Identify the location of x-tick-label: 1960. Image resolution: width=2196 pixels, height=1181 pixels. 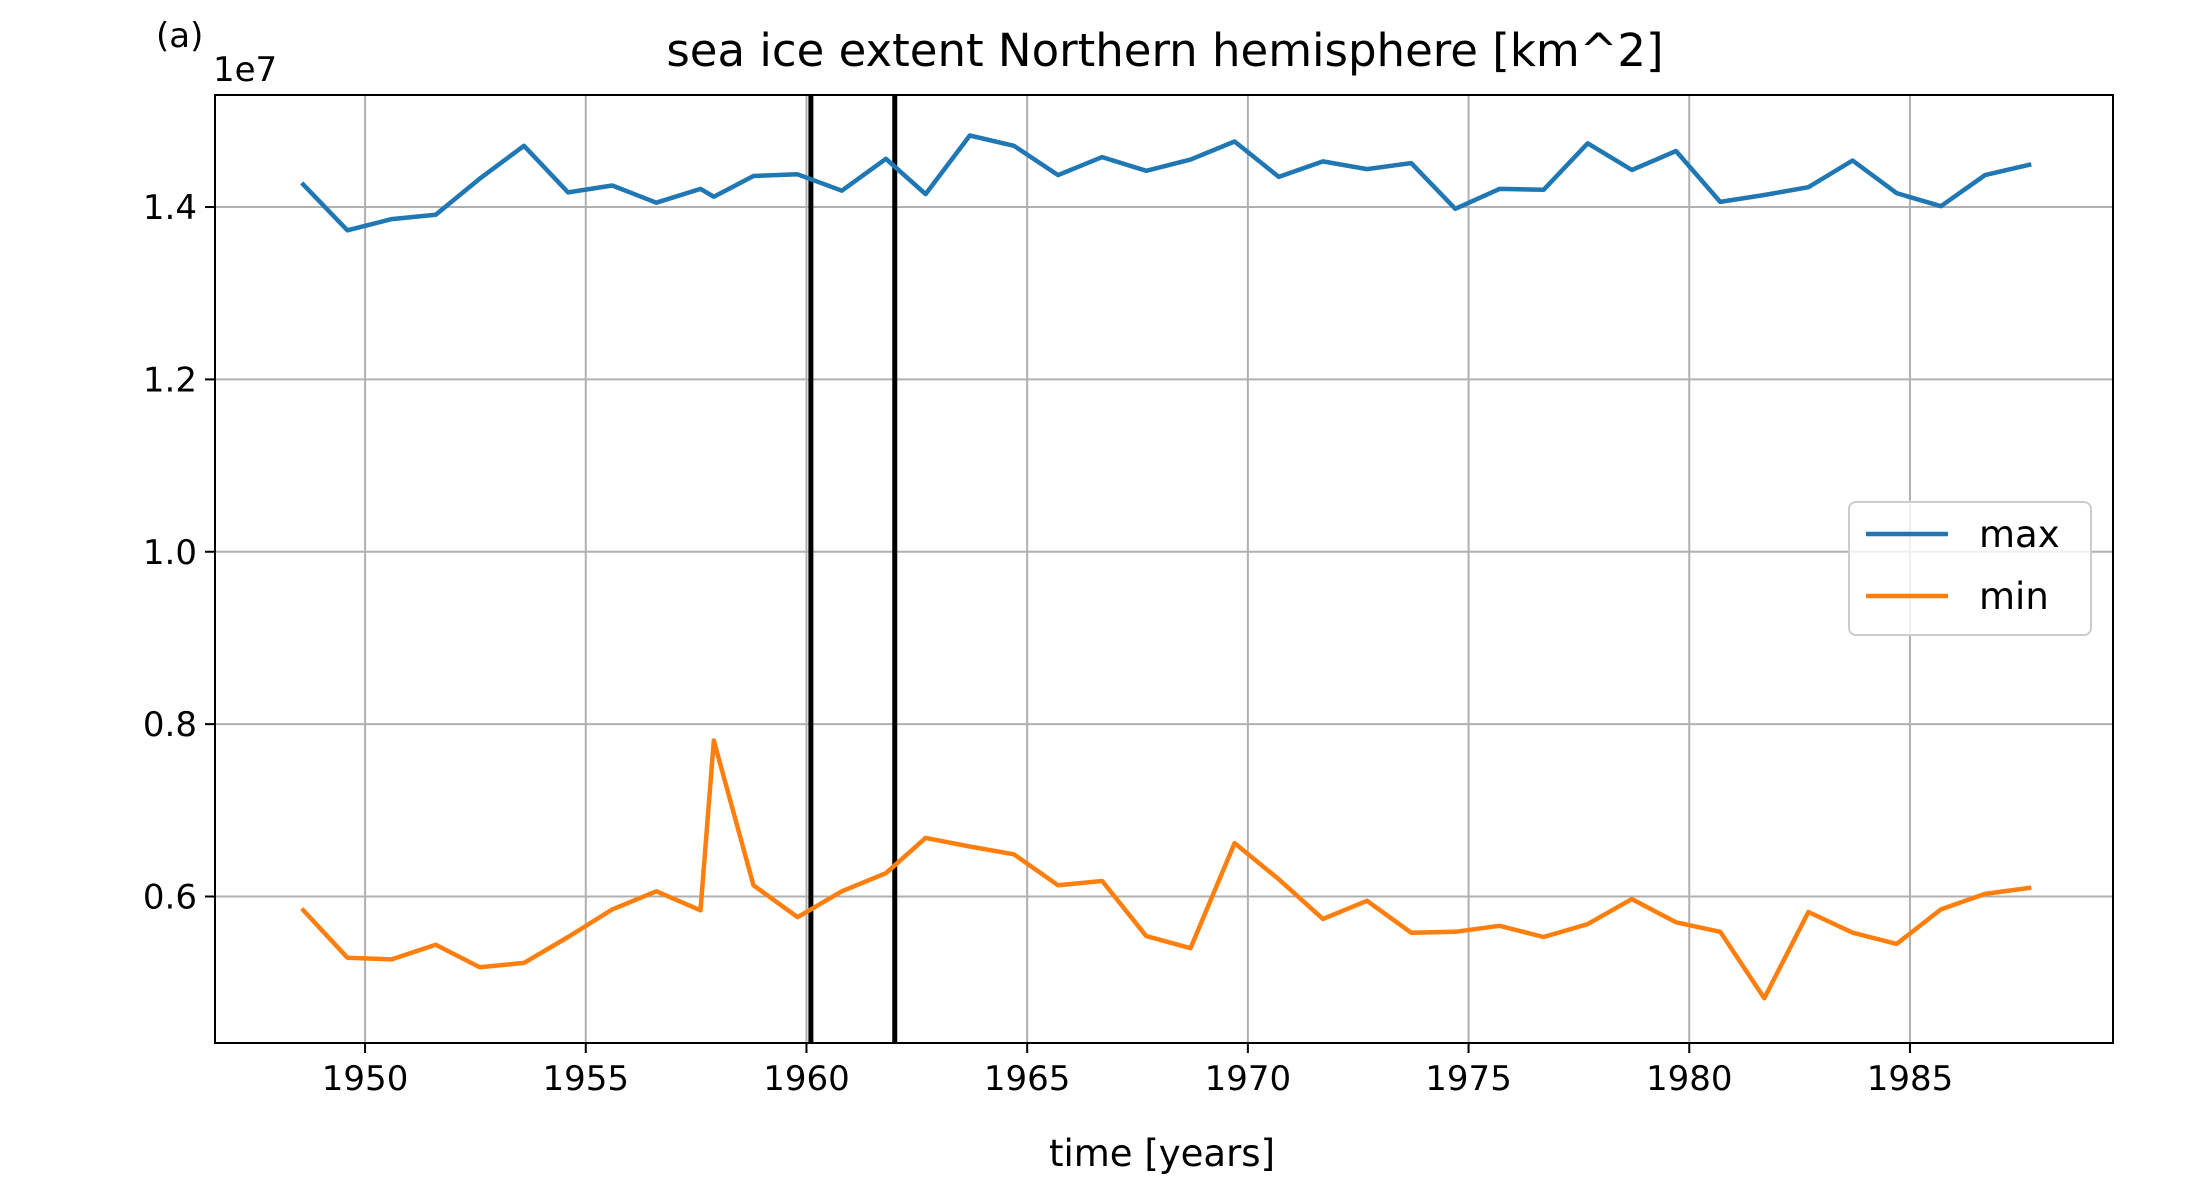
(806, 1079).